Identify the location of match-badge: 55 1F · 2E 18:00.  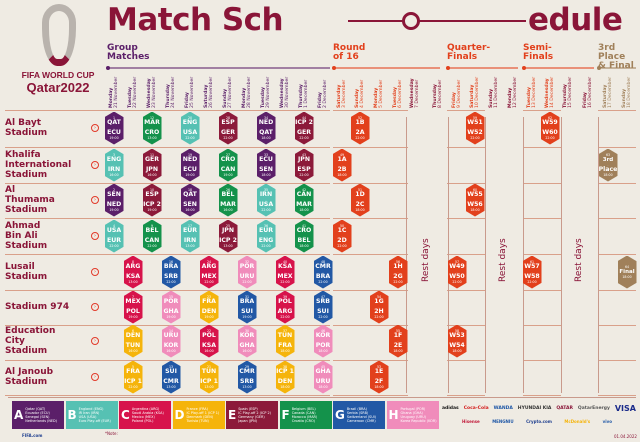
(398, 341).